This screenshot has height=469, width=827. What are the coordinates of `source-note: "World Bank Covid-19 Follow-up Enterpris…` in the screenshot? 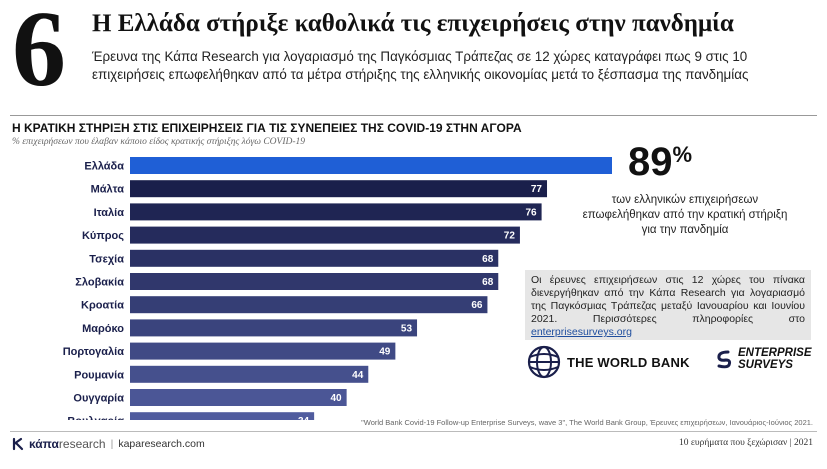 It's located at (587, 422).